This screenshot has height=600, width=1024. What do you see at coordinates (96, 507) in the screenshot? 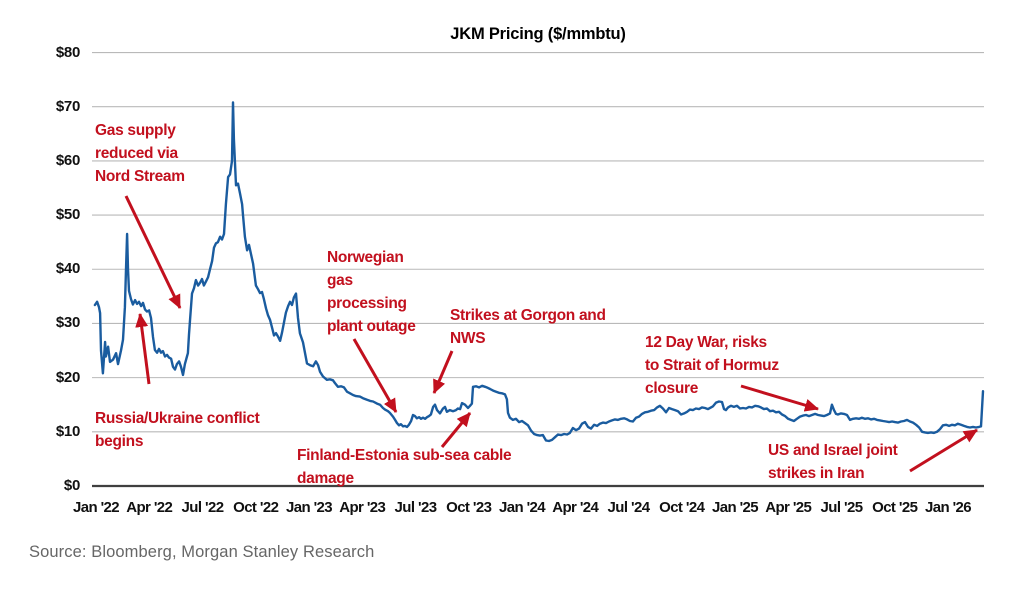
I see `x-tick-label: Jan '22` at bounding box center [96, 507].